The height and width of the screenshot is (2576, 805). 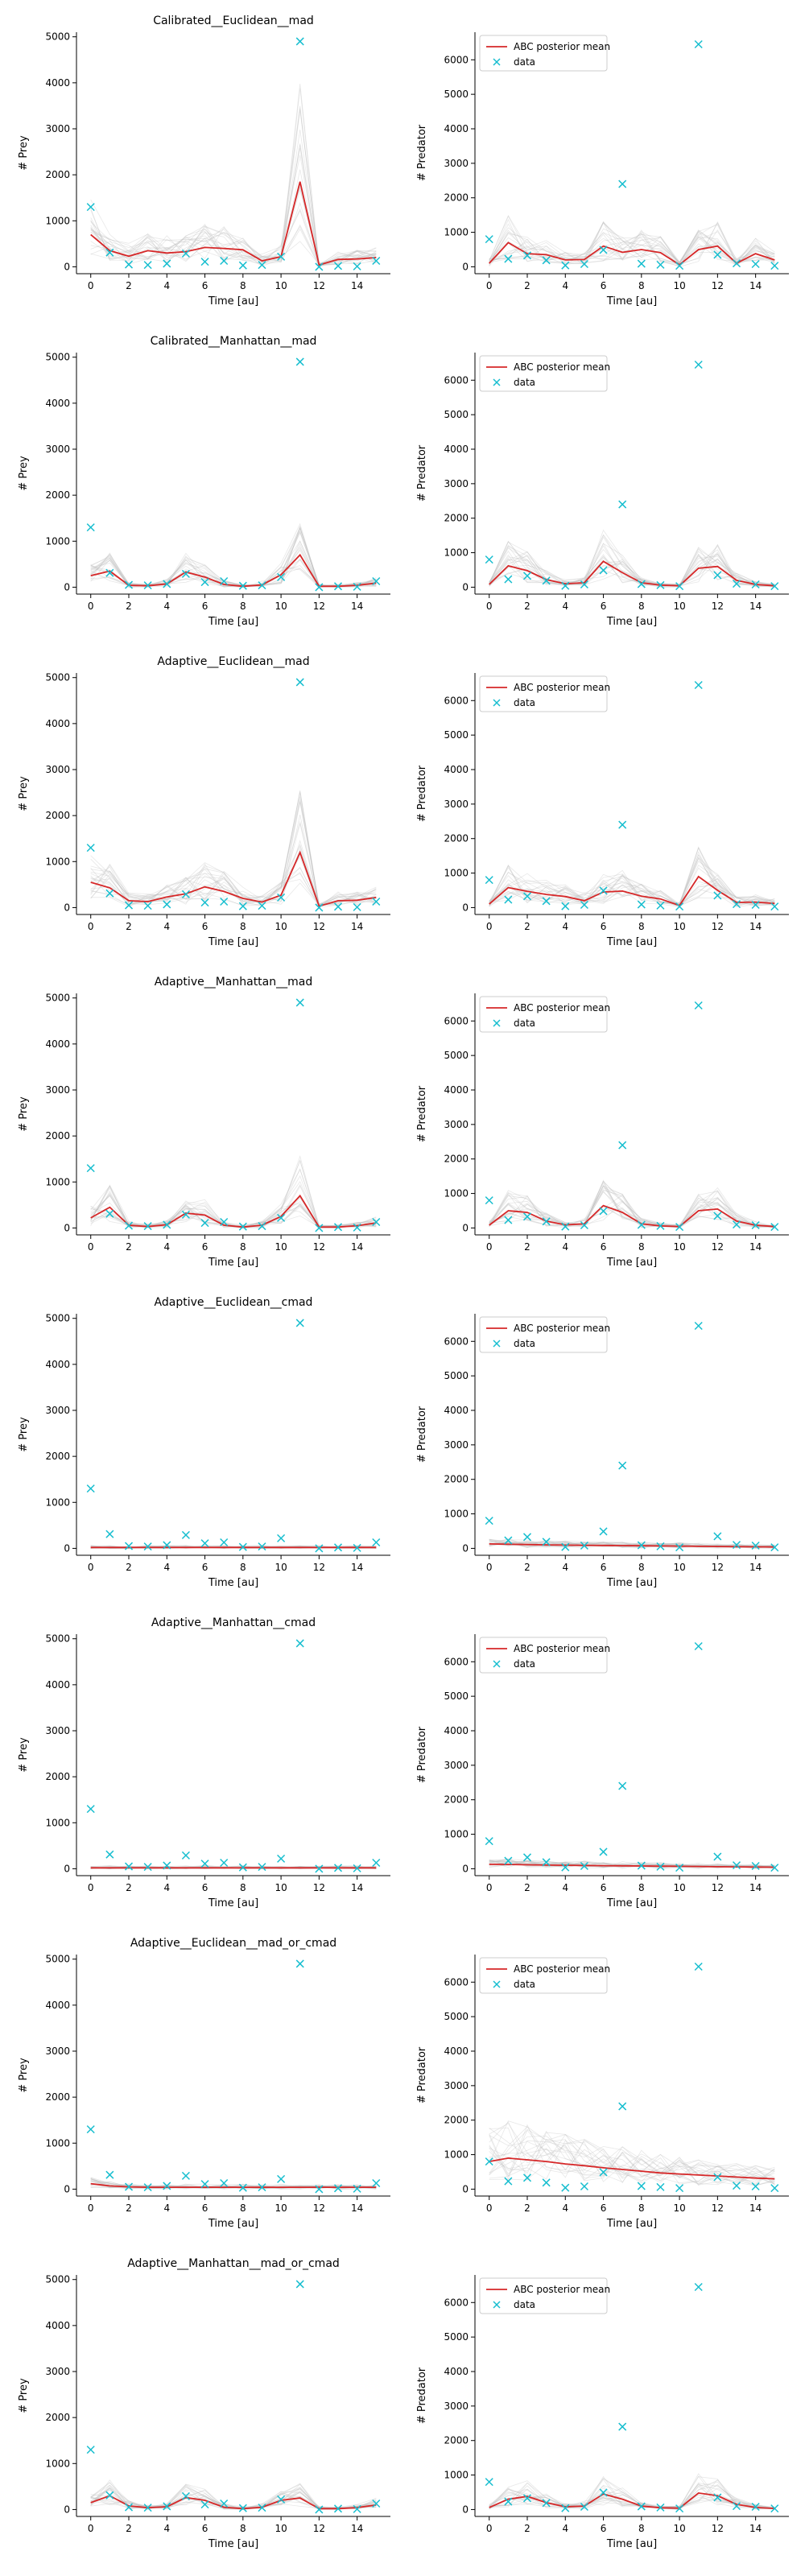 I want to click on y-tick-label: 4000, so click(x=57, y=2005).